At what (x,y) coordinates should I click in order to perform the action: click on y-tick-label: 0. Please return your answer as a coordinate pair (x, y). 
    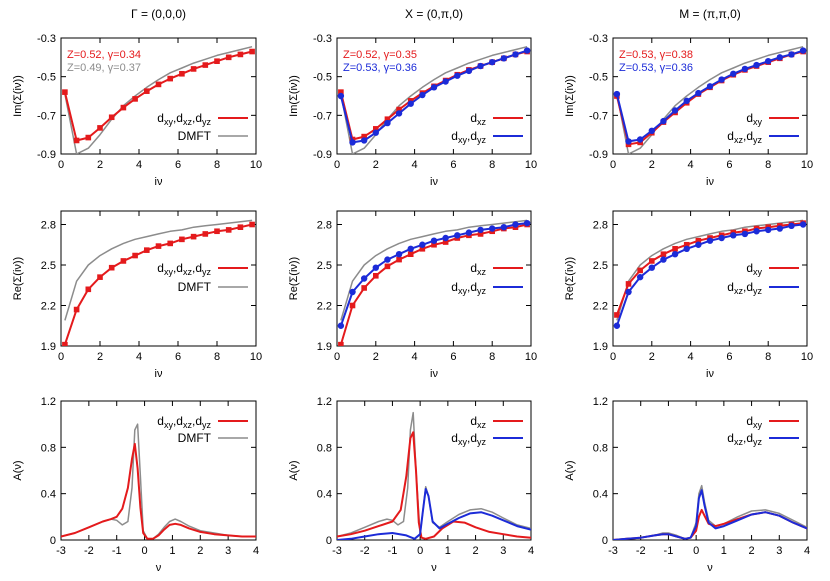
    Looking at the image, I should click on (329, 541).